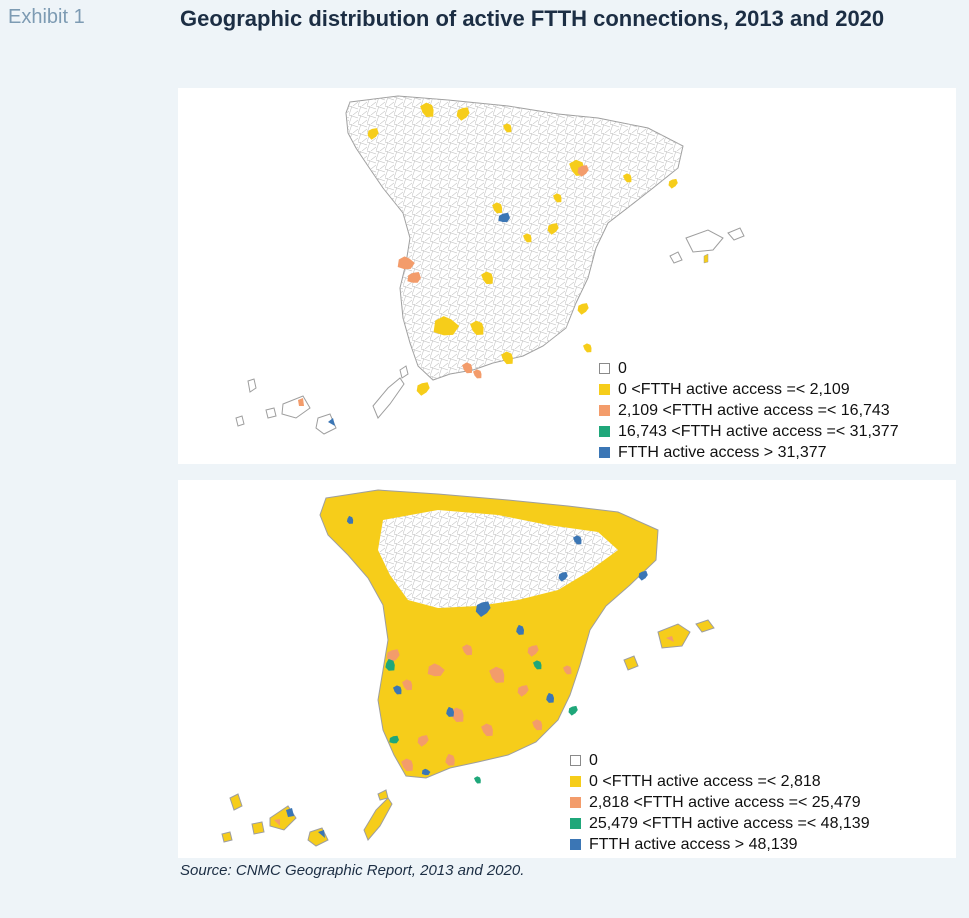 The width and height of the screenshot is (969, 918). Describe the element at coordinates (322, 400) in the screenshot. I see `canary-islands-2013` at that location.